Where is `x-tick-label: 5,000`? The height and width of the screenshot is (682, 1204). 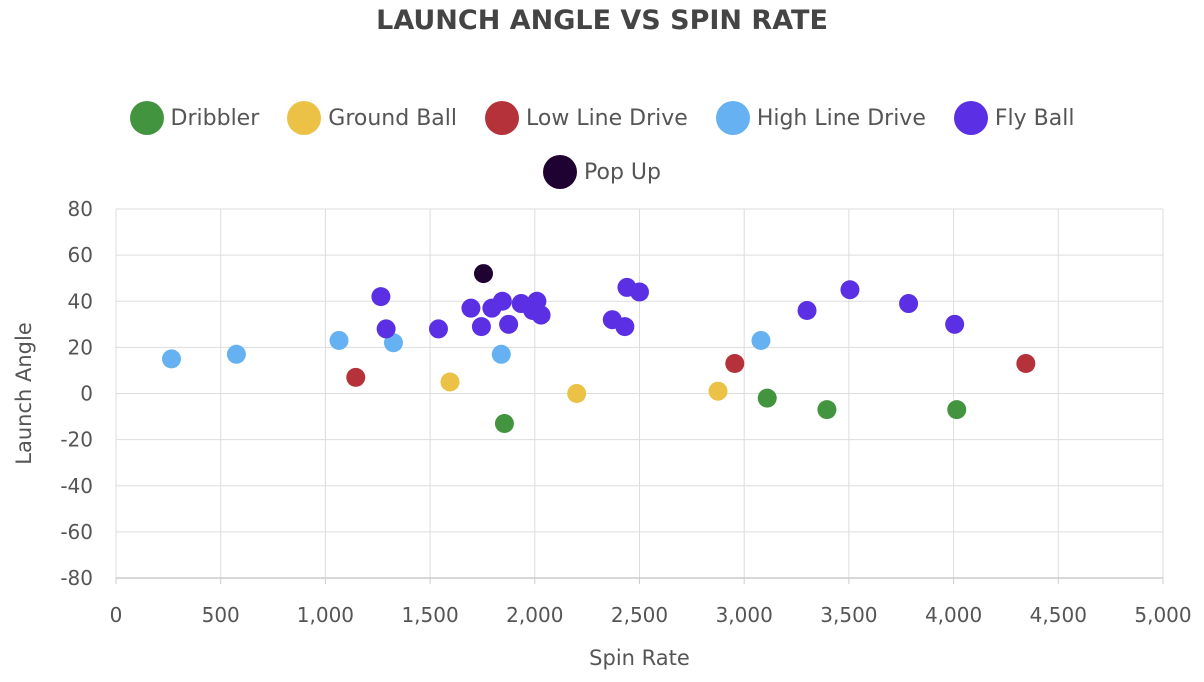 x-tick-label: 5,000 is located at coordinates (1162, 615).